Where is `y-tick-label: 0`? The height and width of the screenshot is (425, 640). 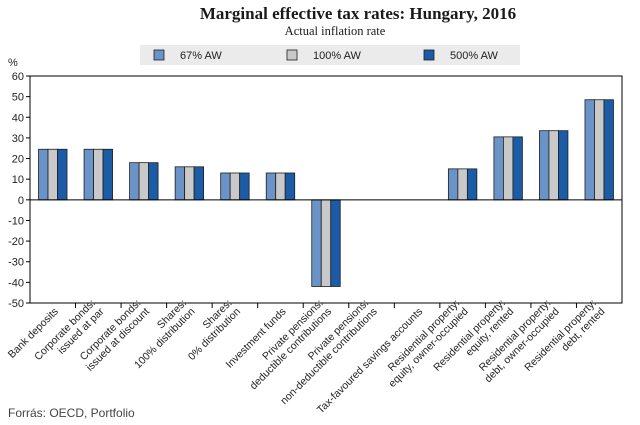 y-tick-label: 0 is located at coordinates (21, 201).